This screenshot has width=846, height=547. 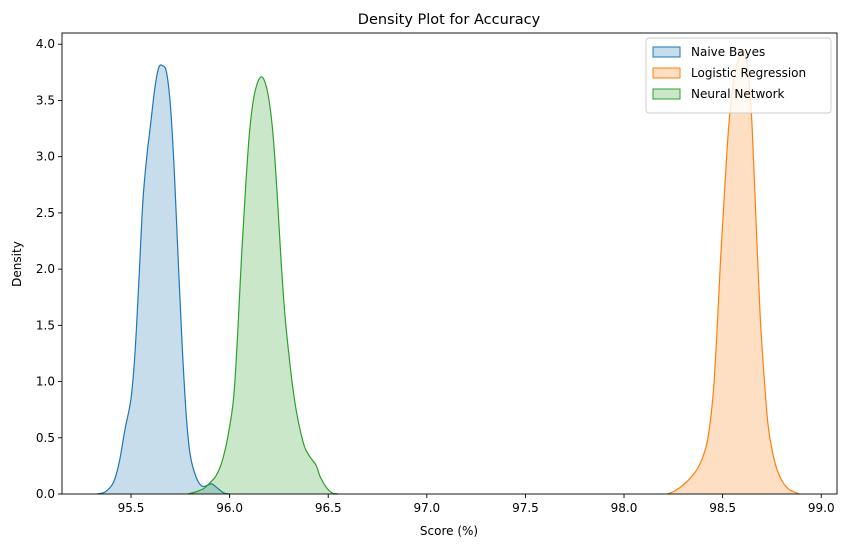 I want to click on y-tick-label: 3.5, so click(x=45, y=100).